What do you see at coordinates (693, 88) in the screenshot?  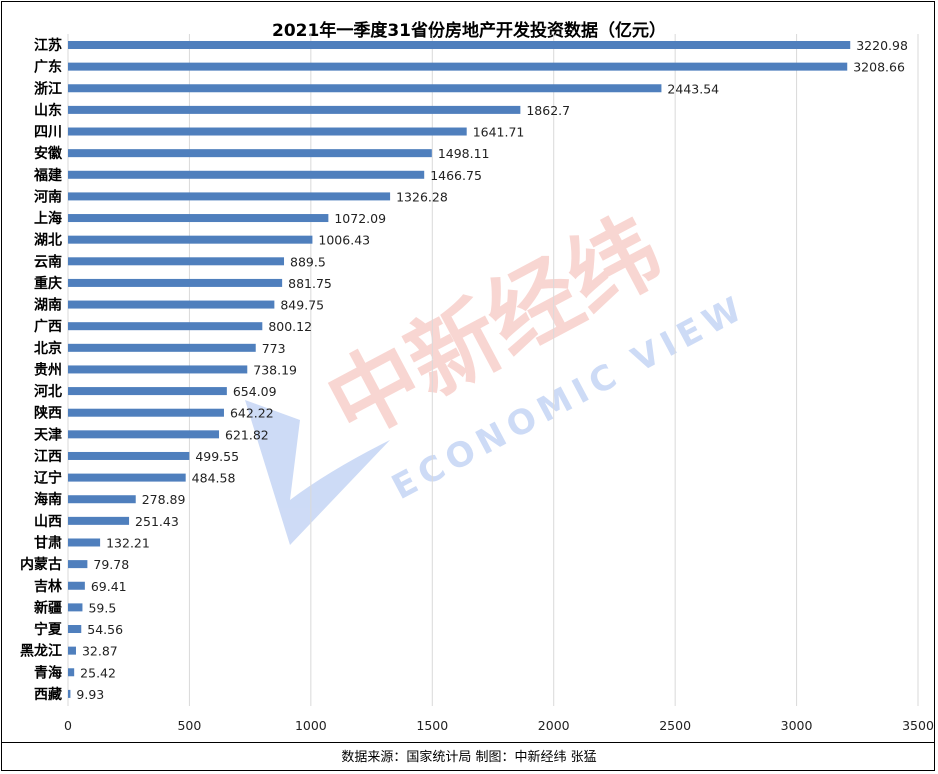 I see `data-label: 2443.54` at bounding box center [693, 88].